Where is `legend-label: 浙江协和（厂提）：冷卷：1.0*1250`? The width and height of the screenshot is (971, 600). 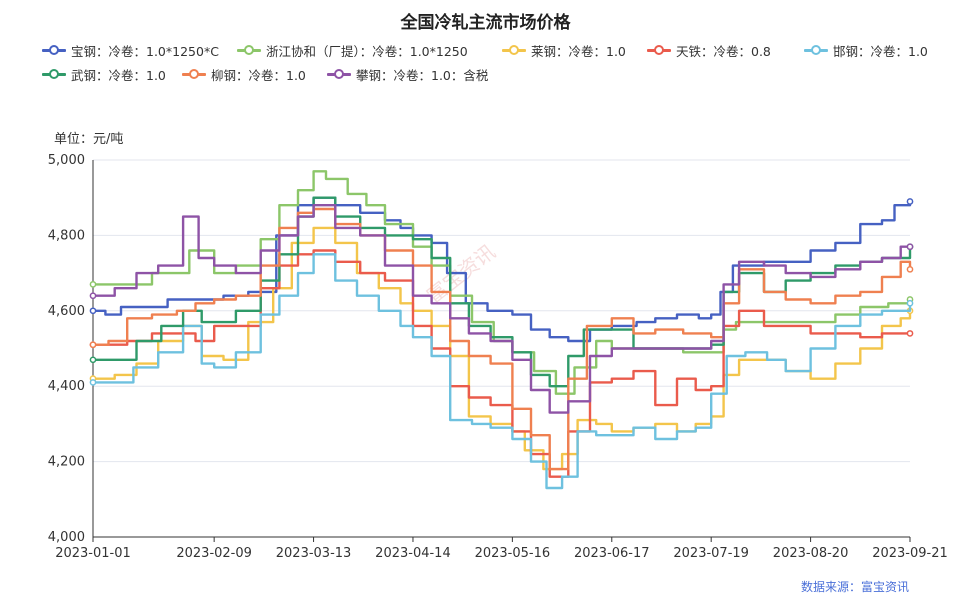 legend-label: 浙江协和（厂提）：冷卷：1.0*1250 is located at coordinates (367, 51).